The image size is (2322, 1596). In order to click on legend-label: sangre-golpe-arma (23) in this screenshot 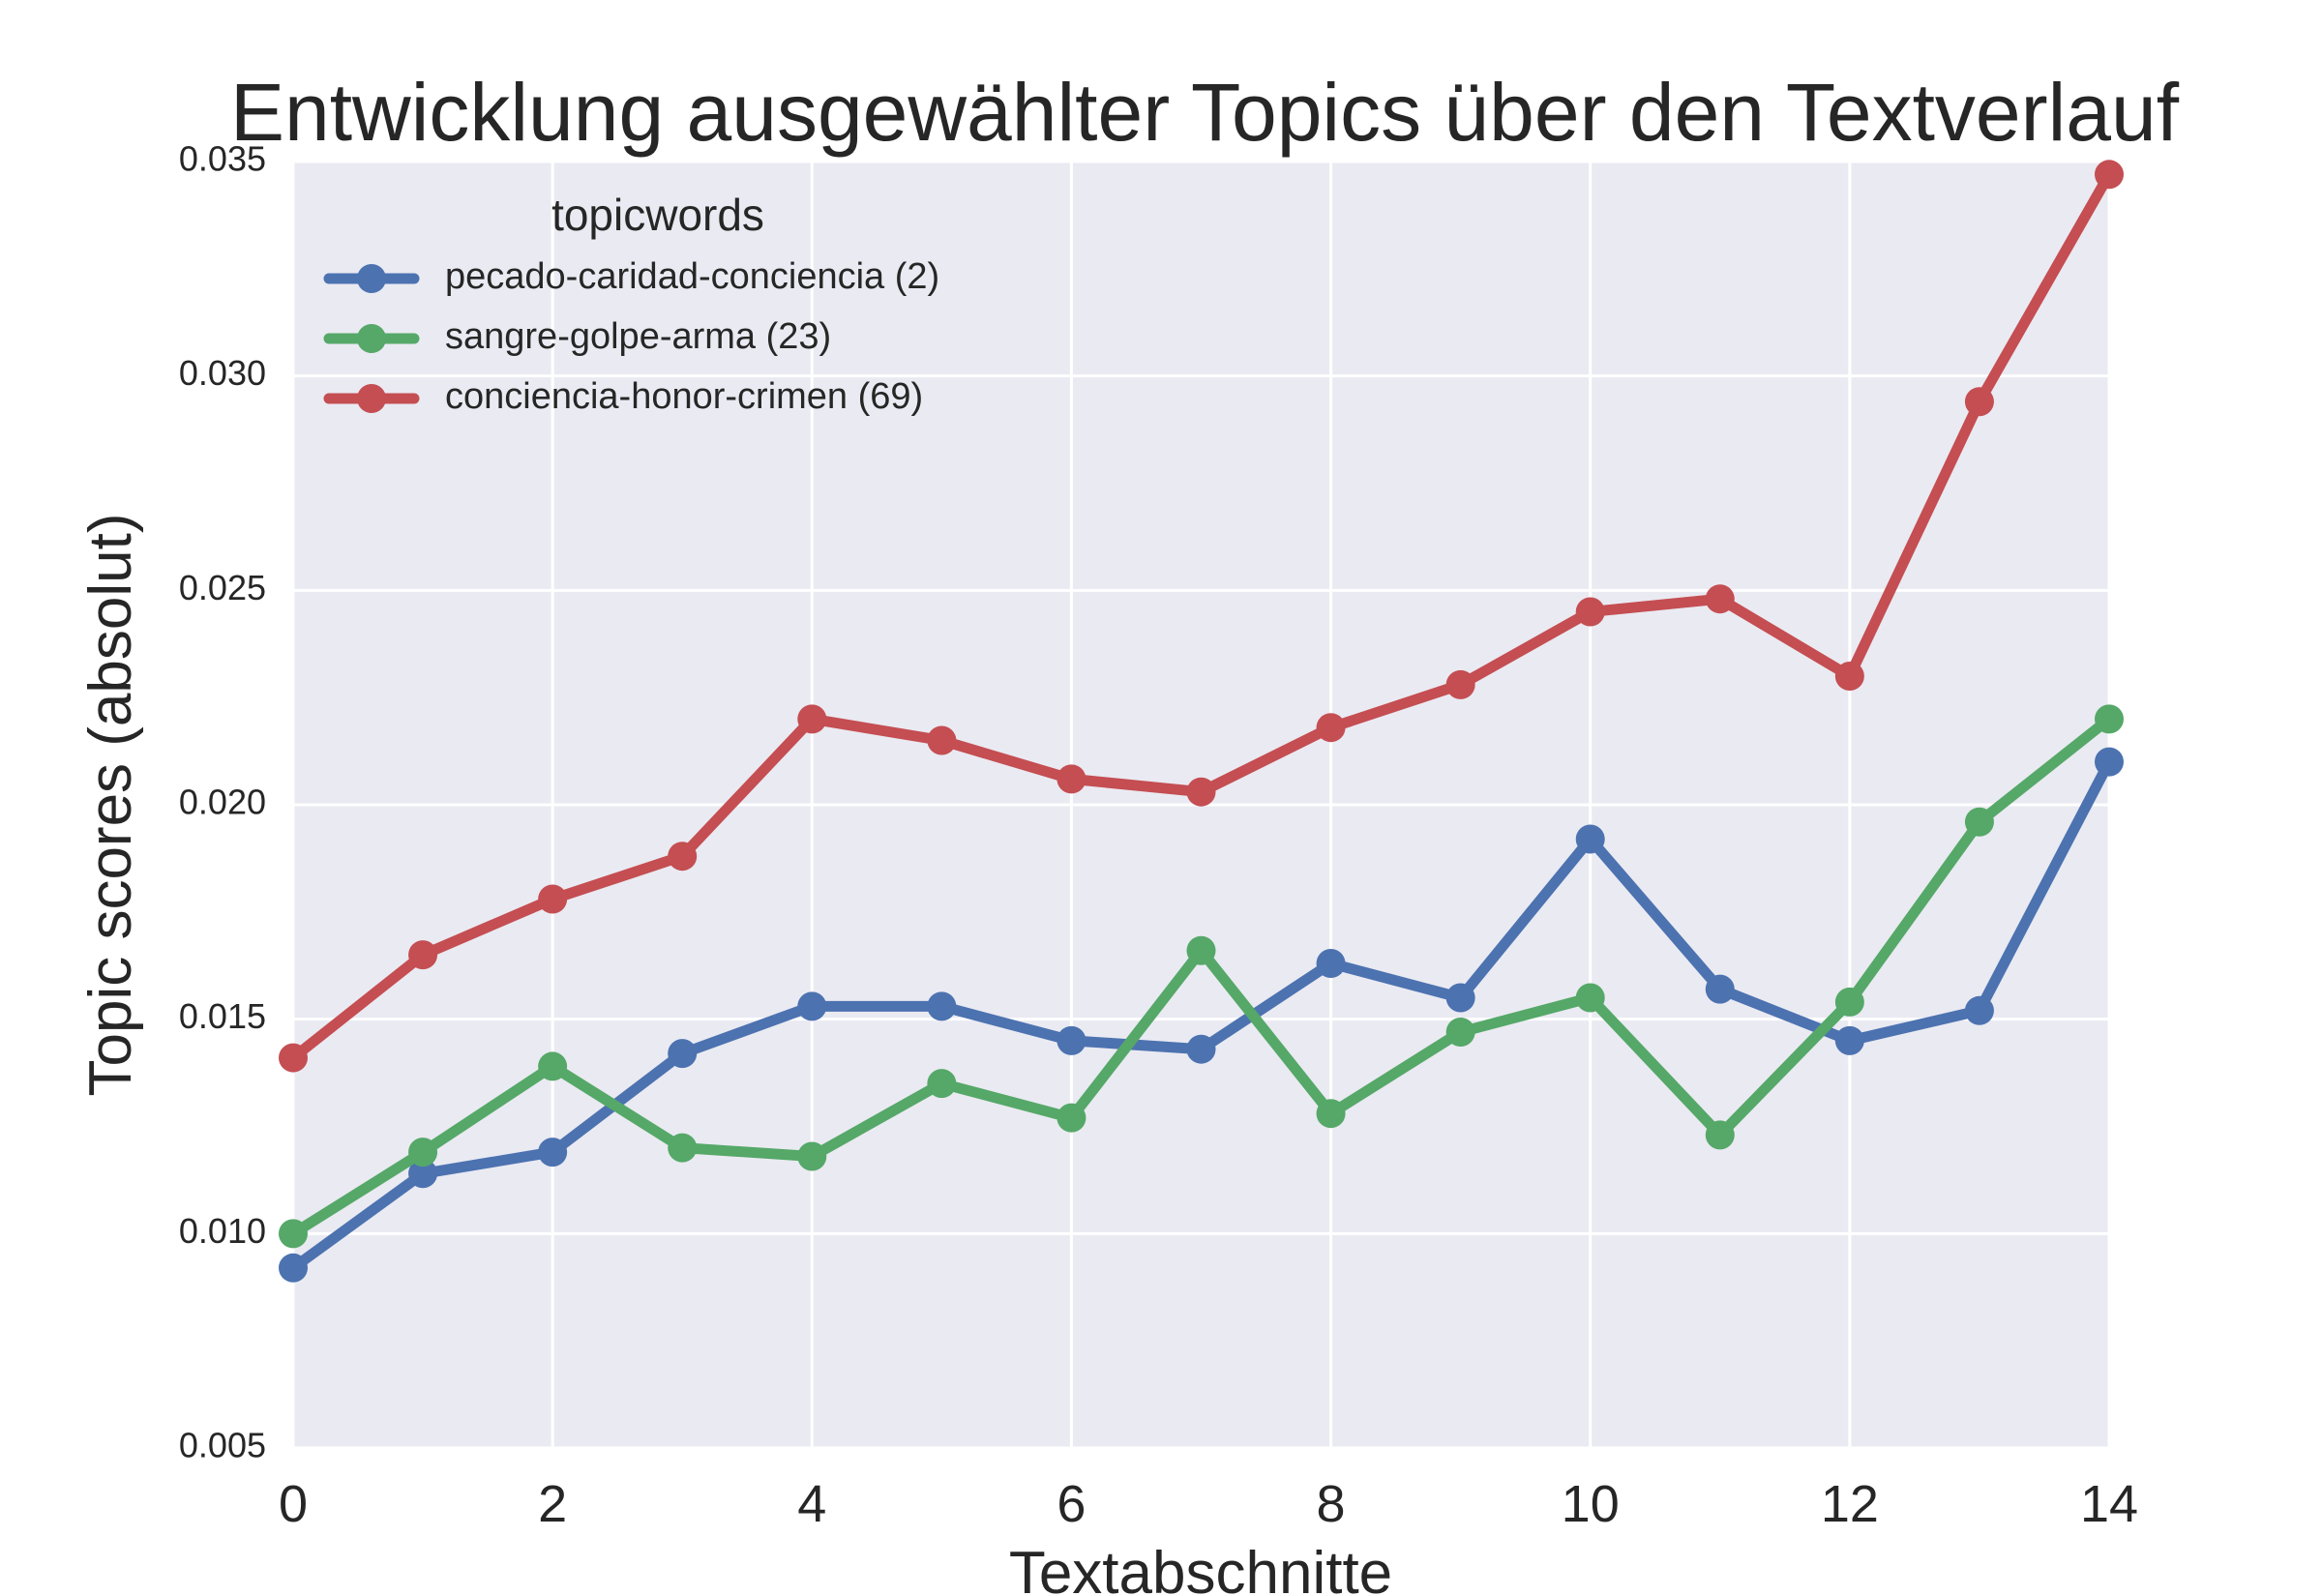, I will do `click(638, 336)`.